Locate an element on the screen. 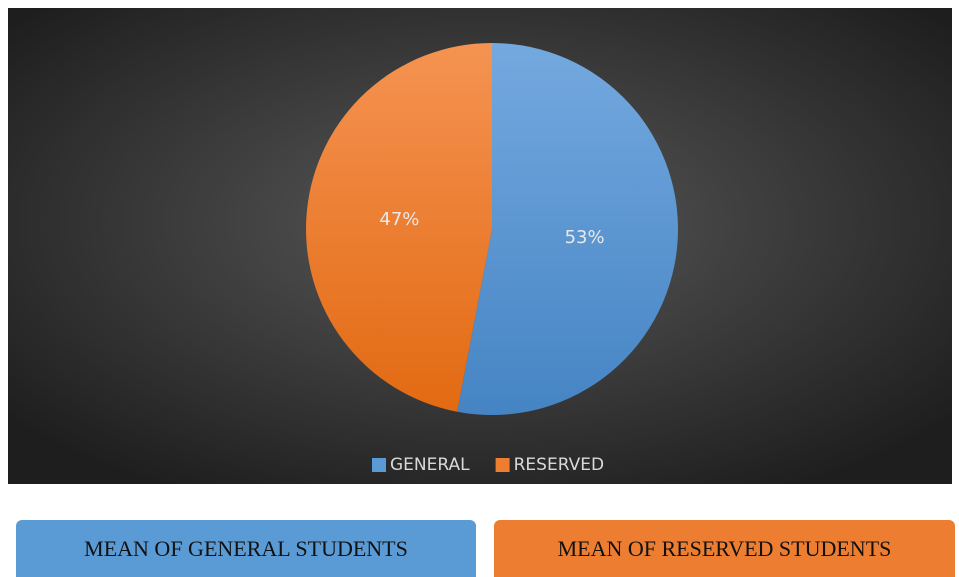  legend-label: GENERAL is located at coordinates (430, 465).